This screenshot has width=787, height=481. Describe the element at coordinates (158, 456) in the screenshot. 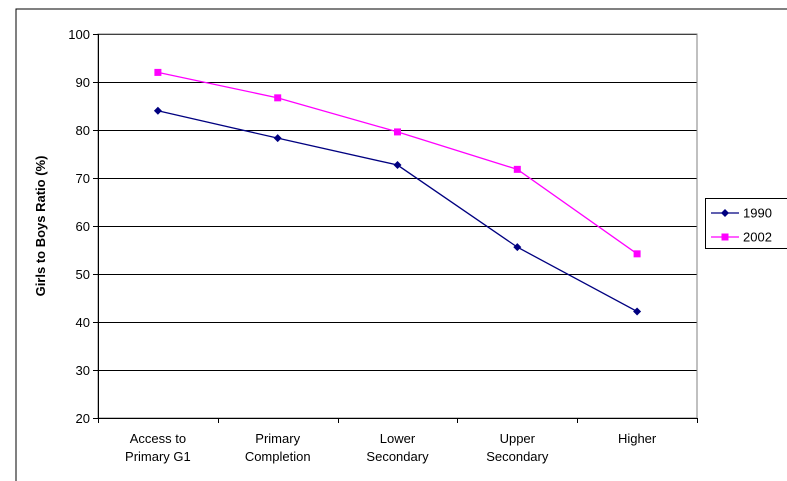

I see `x-category-label-line: Primary G1` at that location.